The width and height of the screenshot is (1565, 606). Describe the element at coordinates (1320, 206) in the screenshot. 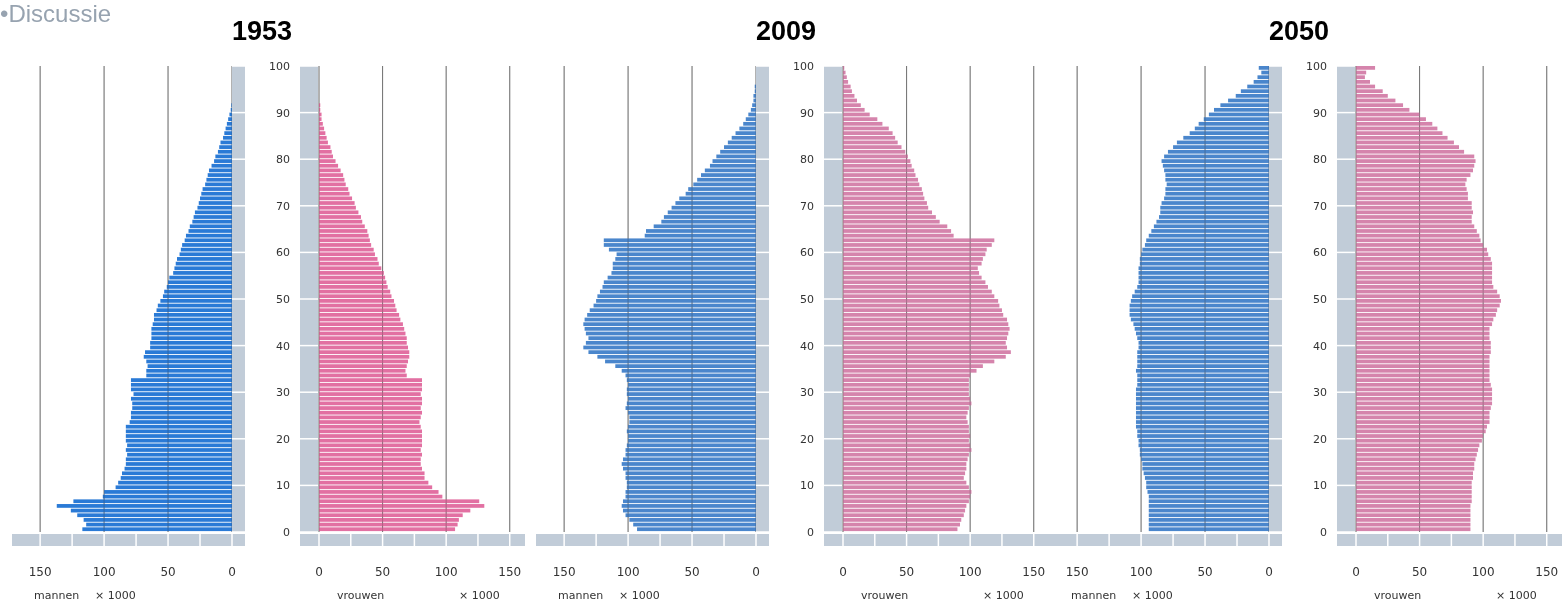

I see `y-tick-label: 70` at that location.